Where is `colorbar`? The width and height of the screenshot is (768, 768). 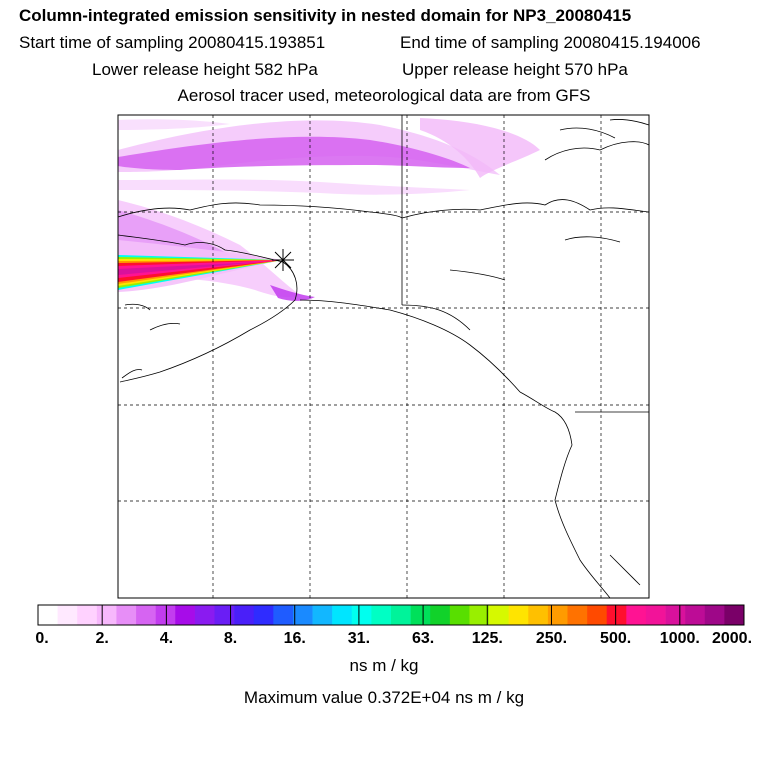
colorbar is located at coordinates (391, 615).